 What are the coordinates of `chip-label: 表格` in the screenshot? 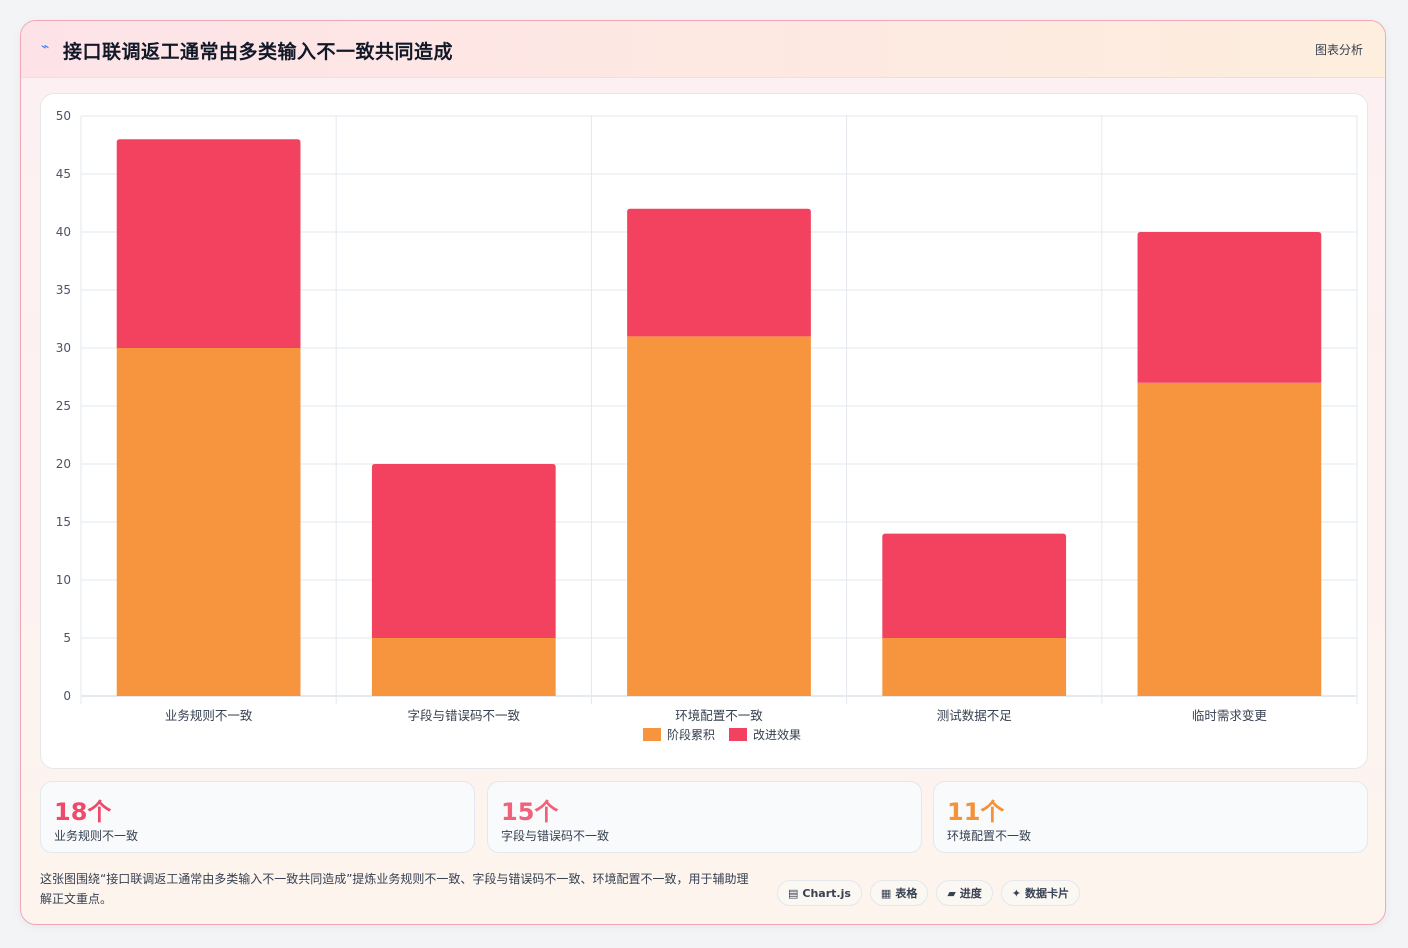 It's located at (906, 893).